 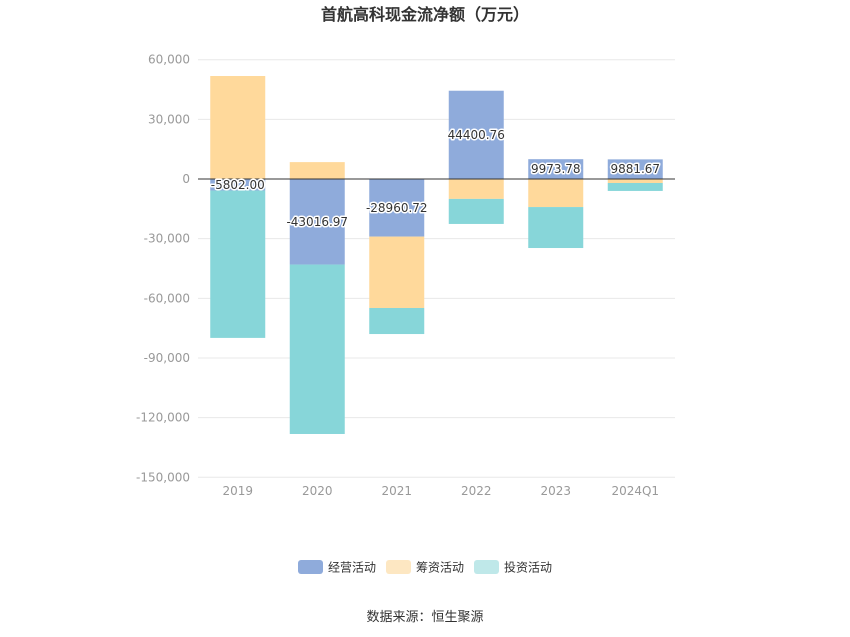 I want to click on x-tick-label: 2022, so click(x=476, y=491).